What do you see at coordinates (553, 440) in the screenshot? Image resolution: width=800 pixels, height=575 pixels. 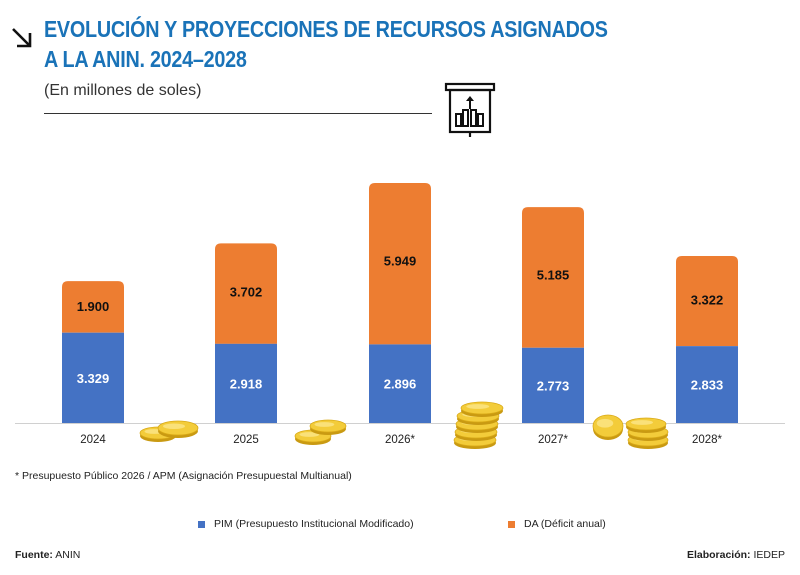 I see `x-tick-label: 2027*` at bounding box center [553, 440].